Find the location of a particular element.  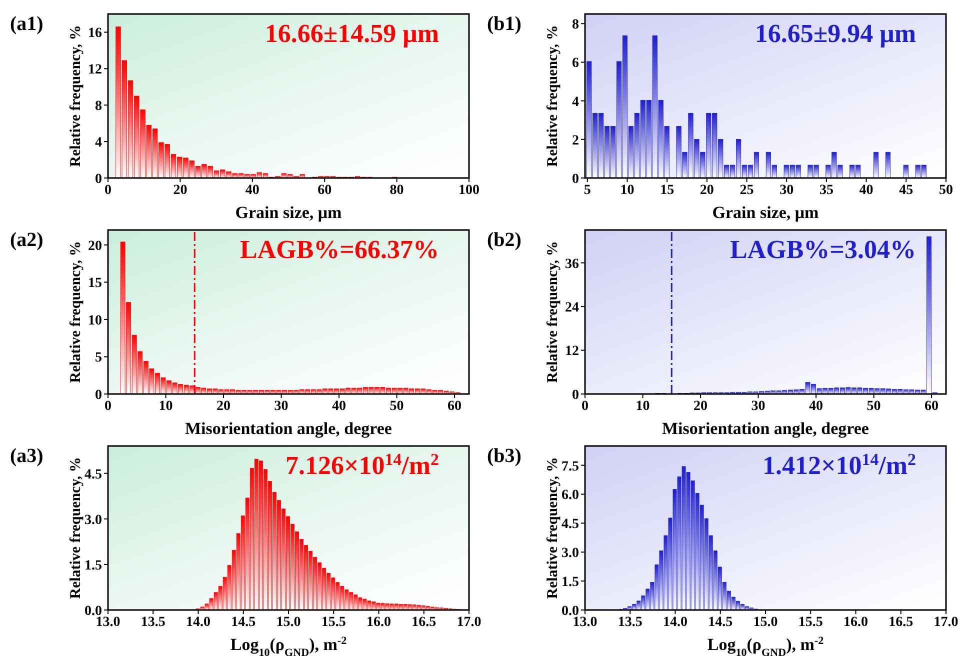

x-tick-label: 100 is located at coordinates (469, 190).